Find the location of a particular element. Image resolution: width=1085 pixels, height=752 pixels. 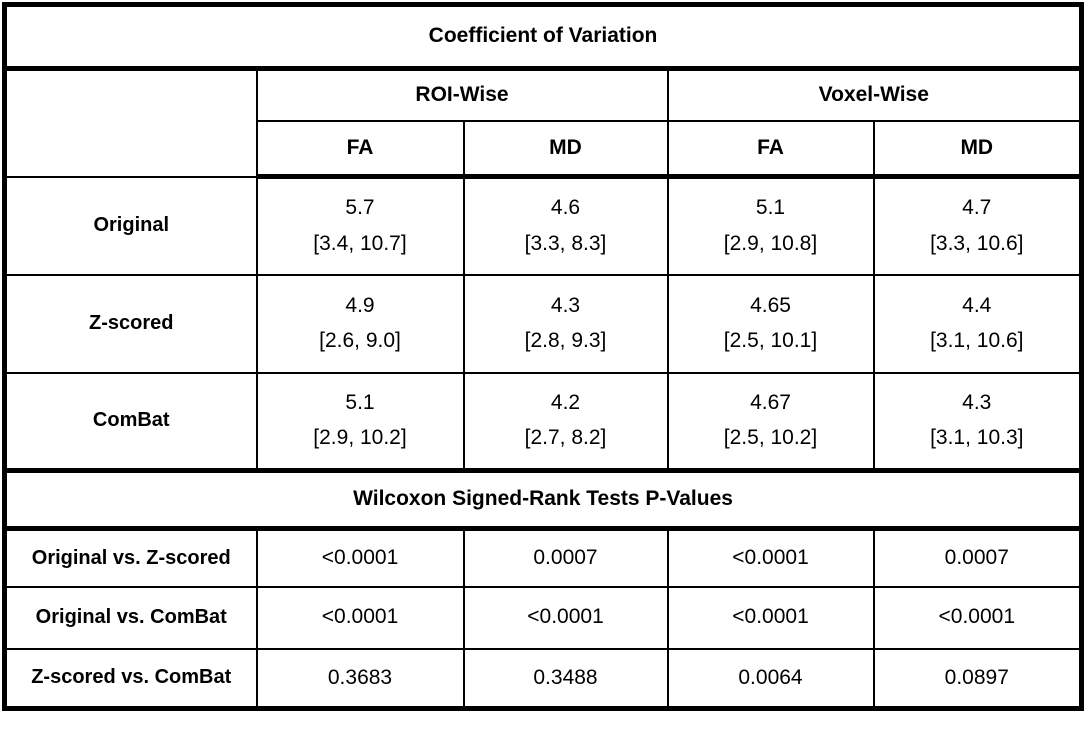

cv-cell: 5.1 [2.9, 10.2] is located at coordinates (360, 421).